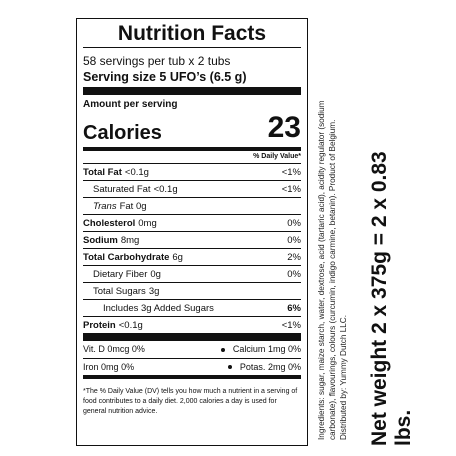 The image size is (456, 456). What do you see at coordinates (130, 240) in the screenshot?
I see `nutrient-amount: 8mg` at bounding box center [130, 240].